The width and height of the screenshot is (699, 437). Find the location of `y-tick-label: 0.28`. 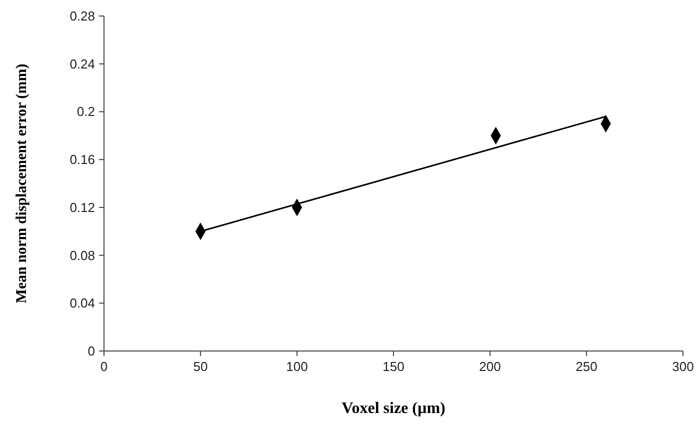

y-tick-label: 0.28 is located at coordinates (82, 16).